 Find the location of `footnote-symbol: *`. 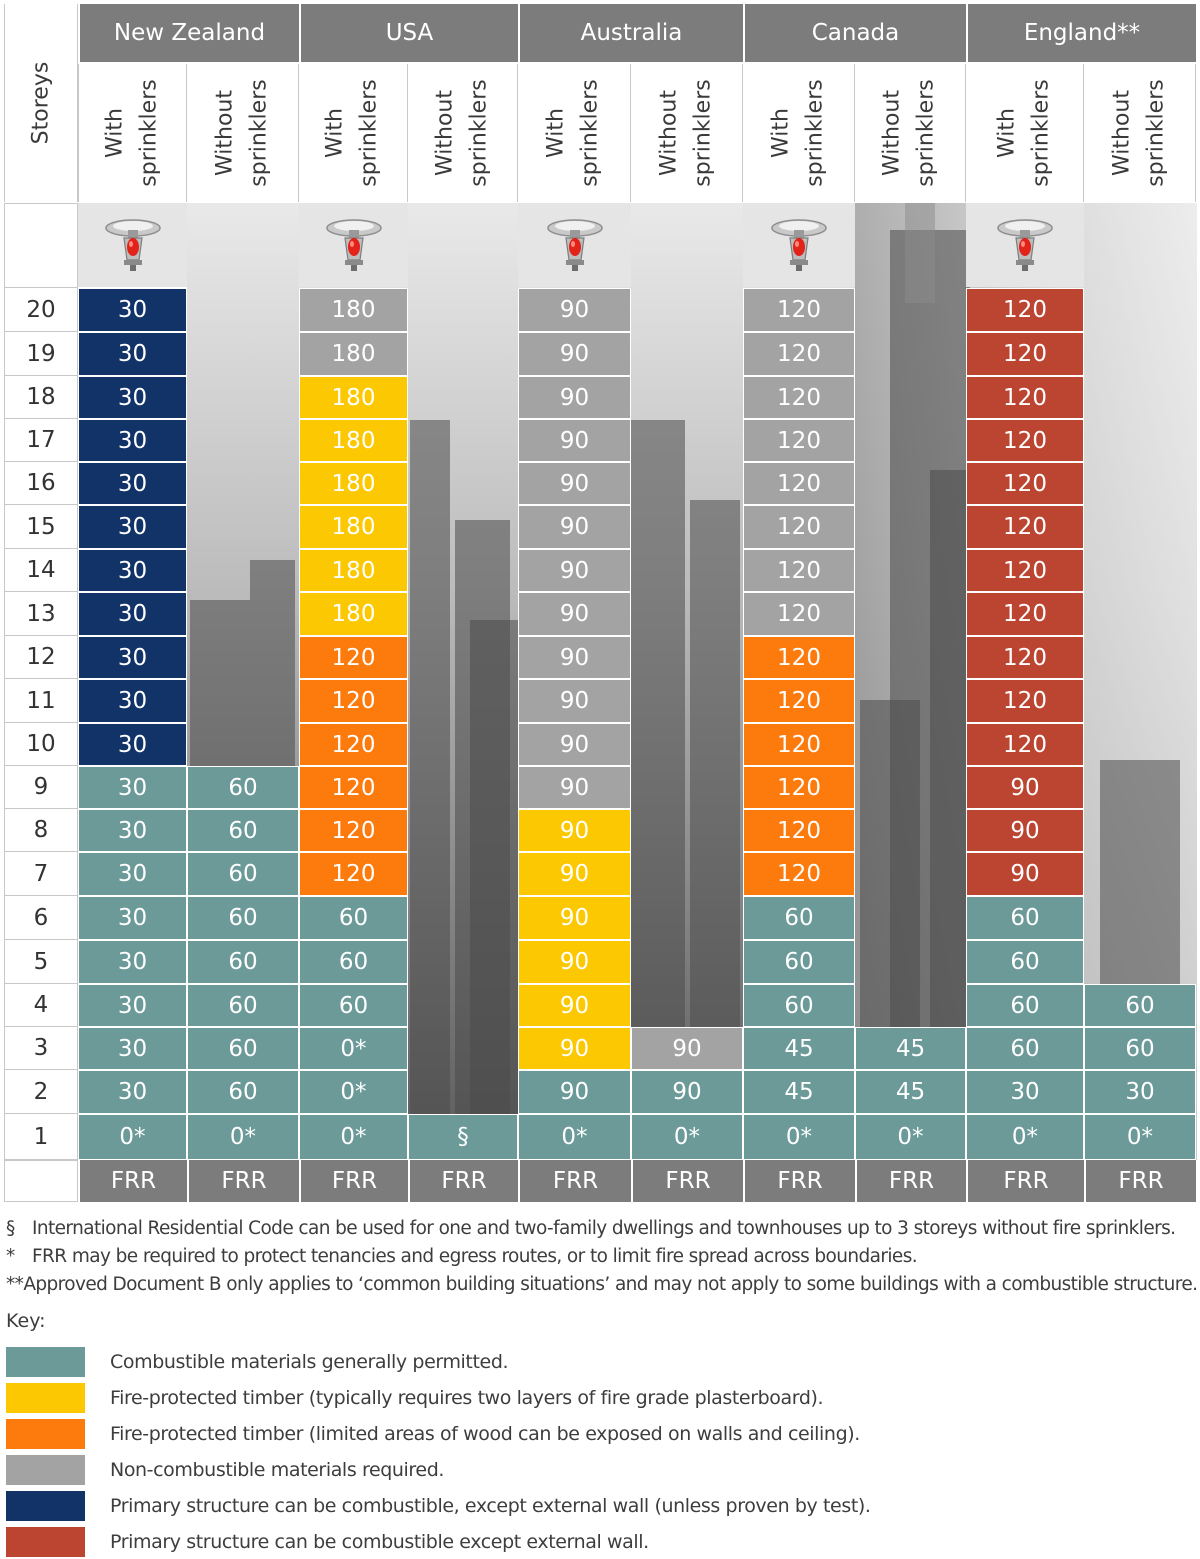

footnote-symbol: * is located at coordinates (10, 1256).